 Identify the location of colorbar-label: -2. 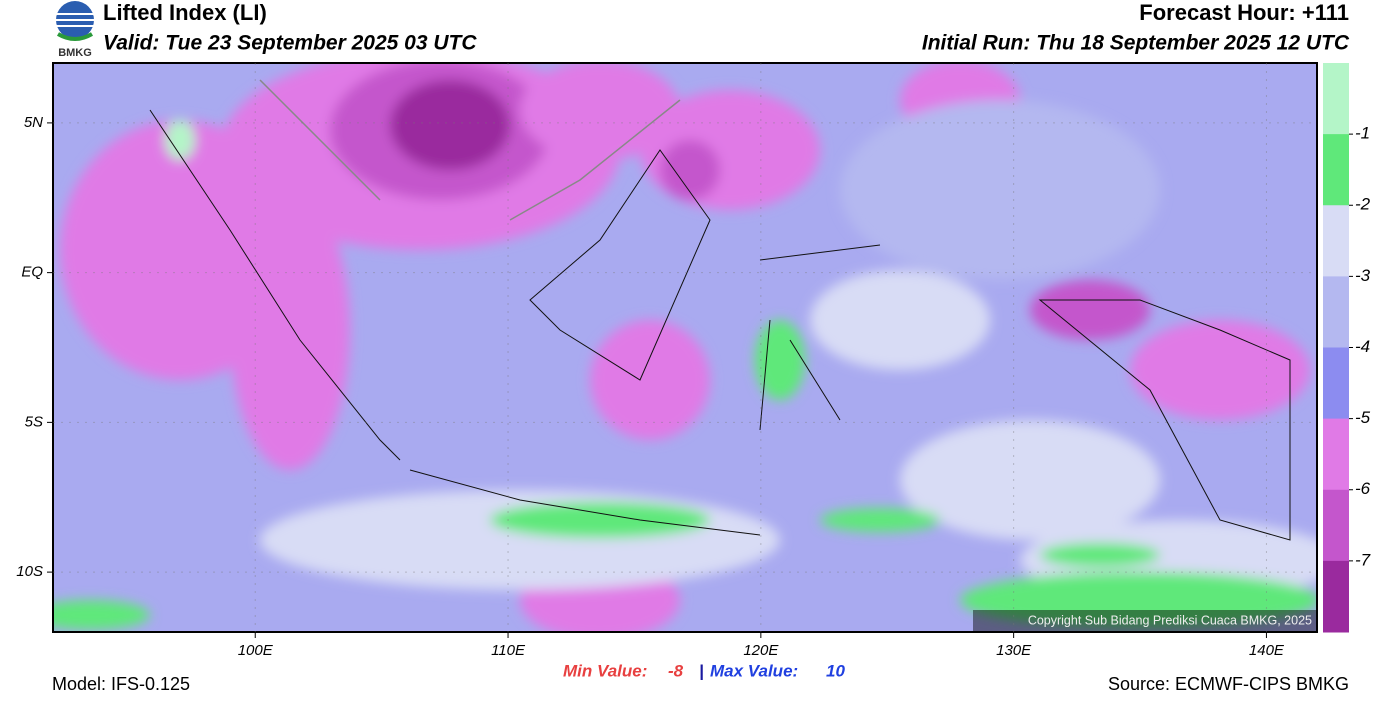
(1363, 204).